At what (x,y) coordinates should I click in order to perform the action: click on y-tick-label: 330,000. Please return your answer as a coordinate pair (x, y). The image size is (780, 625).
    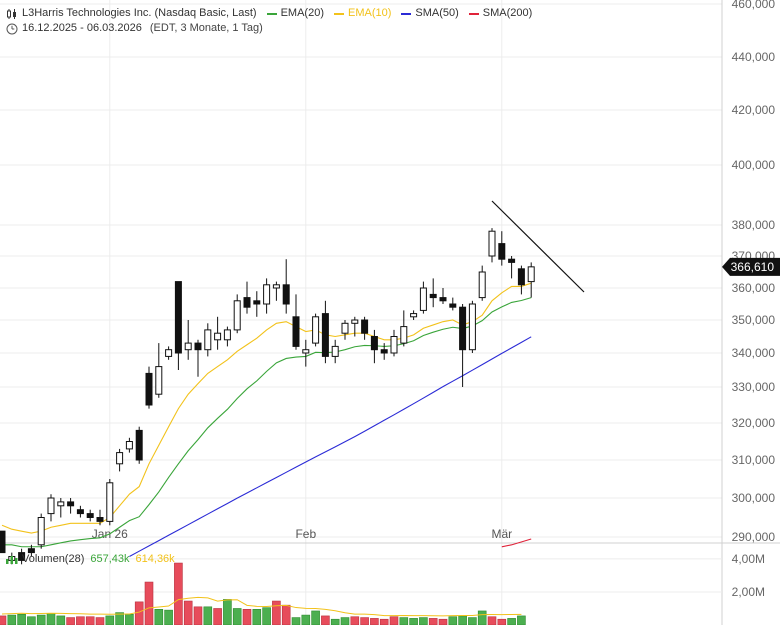
    Looking at the image, I should click on (754, 387).